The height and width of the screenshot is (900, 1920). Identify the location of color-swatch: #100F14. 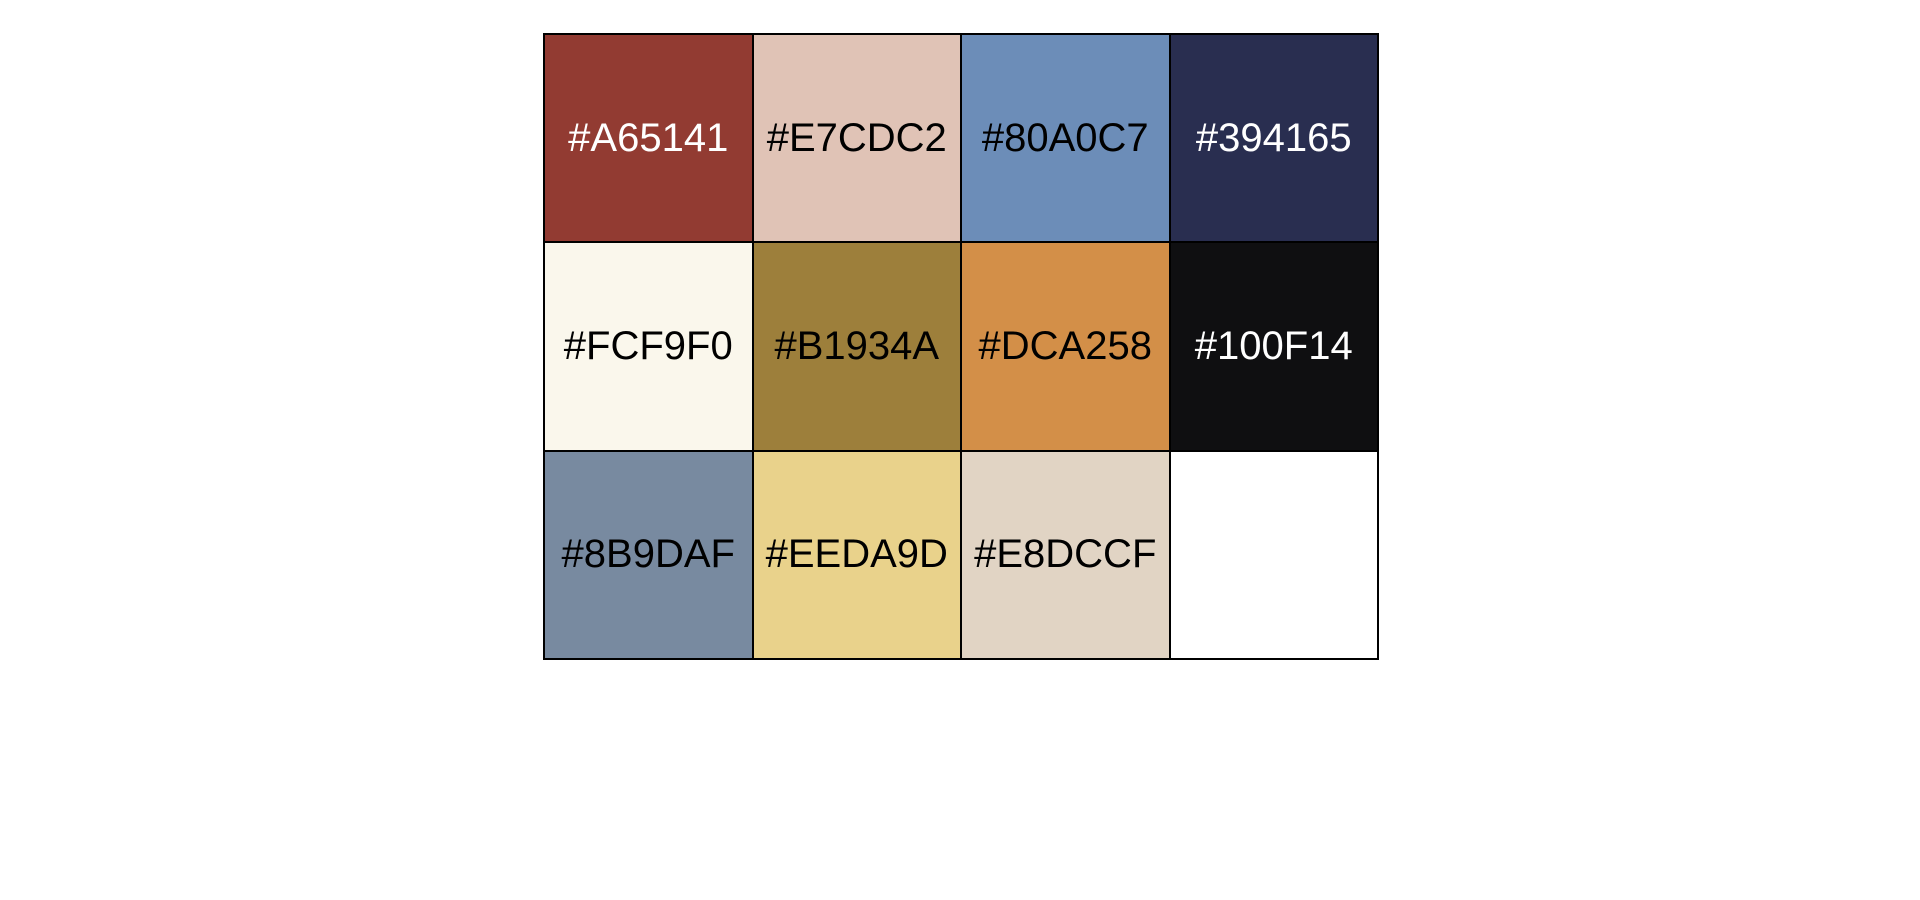
(1274, 347).